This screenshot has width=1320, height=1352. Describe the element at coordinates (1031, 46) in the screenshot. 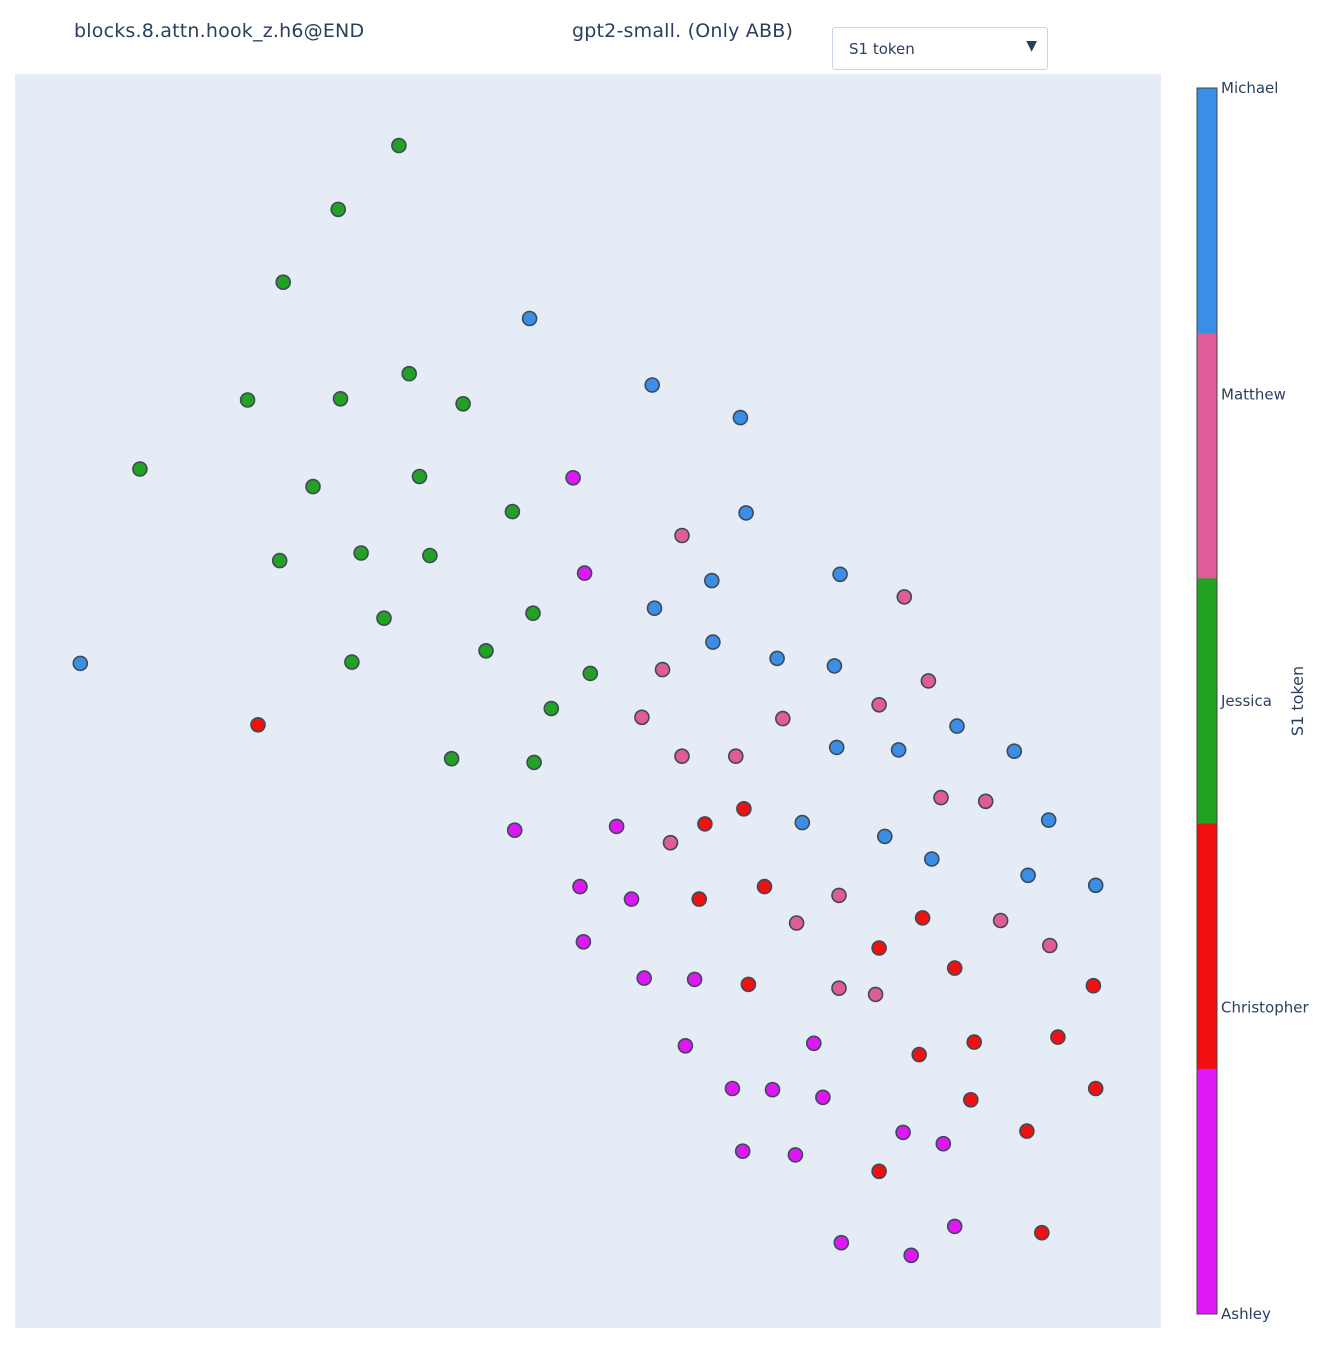

I see `caret-down-icon: ▼` at that location.